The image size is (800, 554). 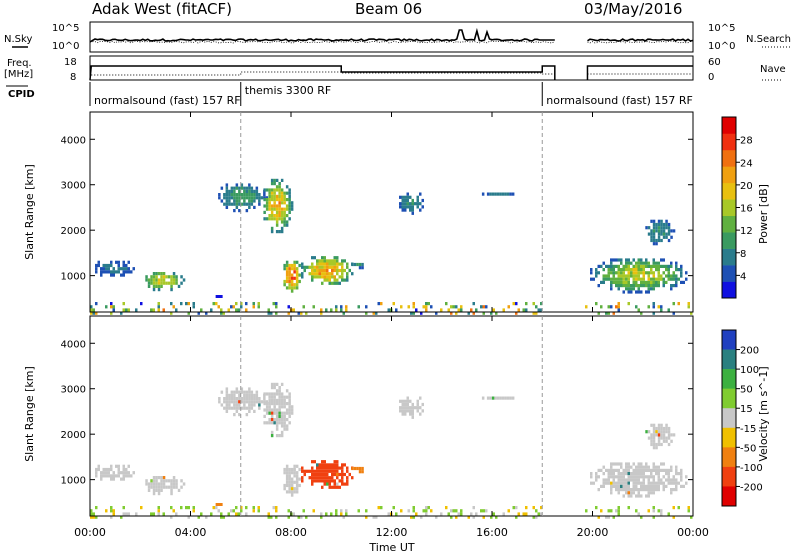 What do you see at coordinates (29, 212) in the screenshot?
I see `power-ylabel: Slant Range [km]` at bounding box center [29, 212].